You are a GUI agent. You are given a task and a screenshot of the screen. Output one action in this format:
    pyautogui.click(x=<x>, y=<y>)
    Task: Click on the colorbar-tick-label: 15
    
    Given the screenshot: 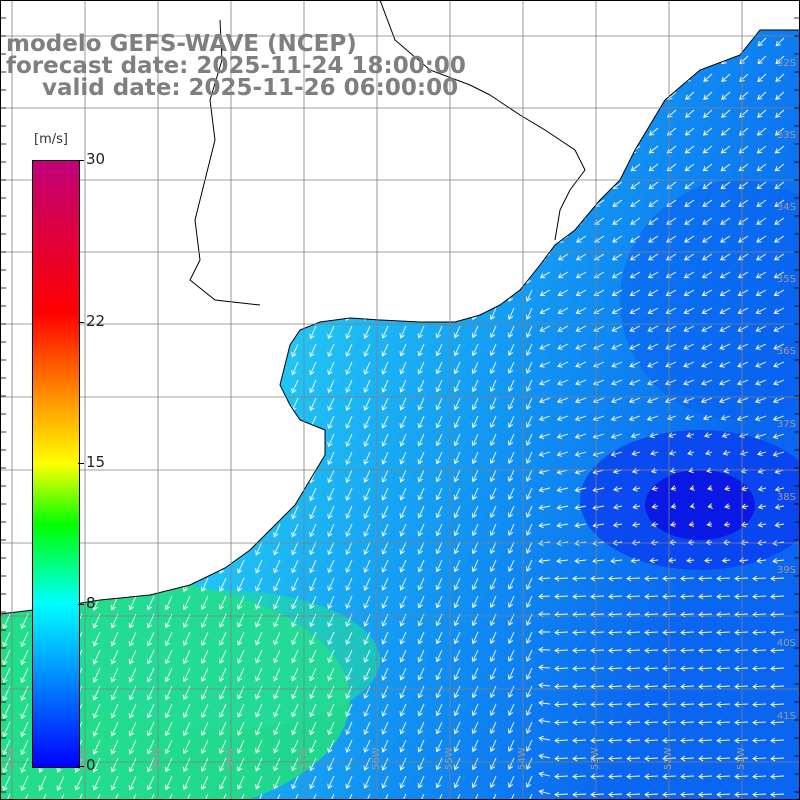 What is the action you would take?
    pyautogui.click(x=96, y=462)
    